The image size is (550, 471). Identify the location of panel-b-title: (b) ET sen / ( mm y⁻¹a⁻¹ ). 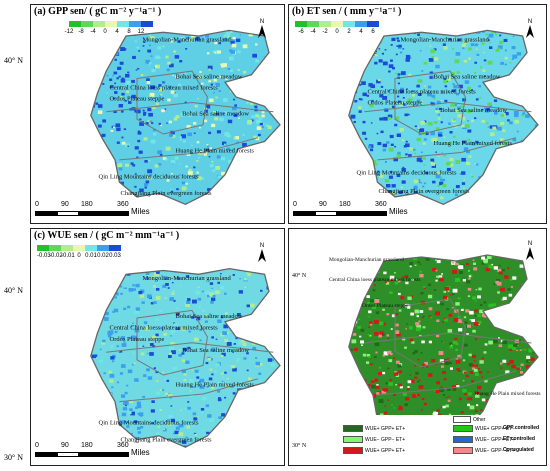
(347, 11).